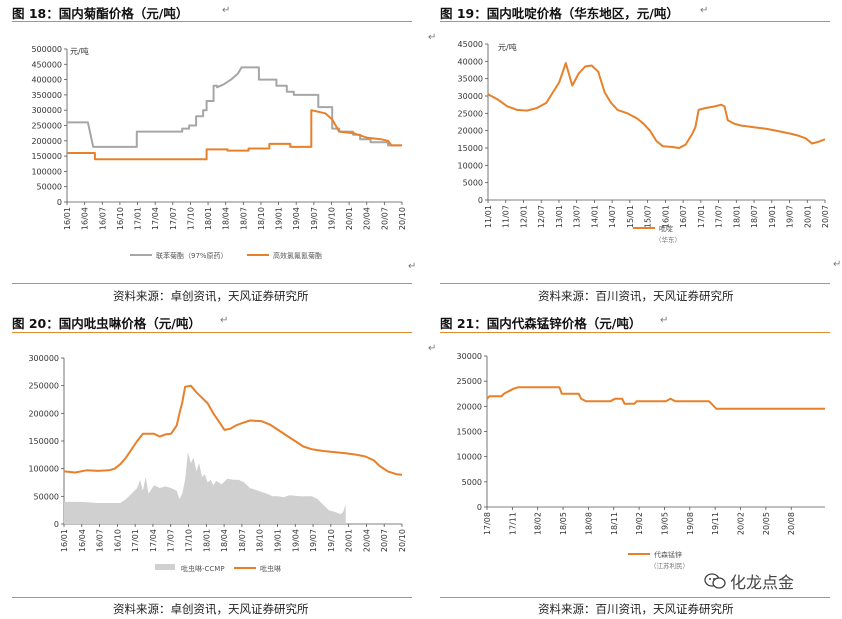  I want to click on x-tick-label: 18/08, so click(588, 523).